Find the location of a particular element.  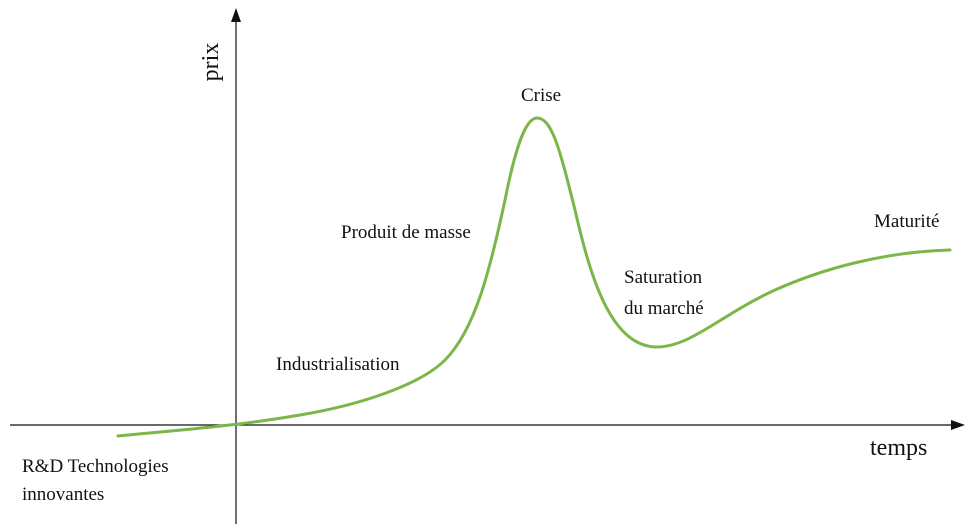

phase-label: Crise is located at coordinates (541, 95).